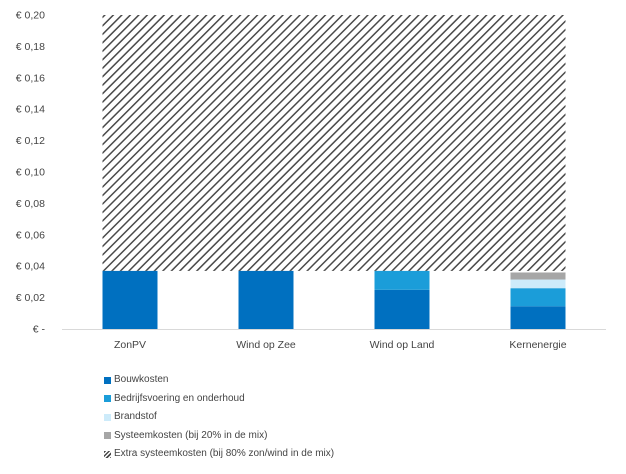  I want to click on legend-label: Brandstof, so click(135, 416).